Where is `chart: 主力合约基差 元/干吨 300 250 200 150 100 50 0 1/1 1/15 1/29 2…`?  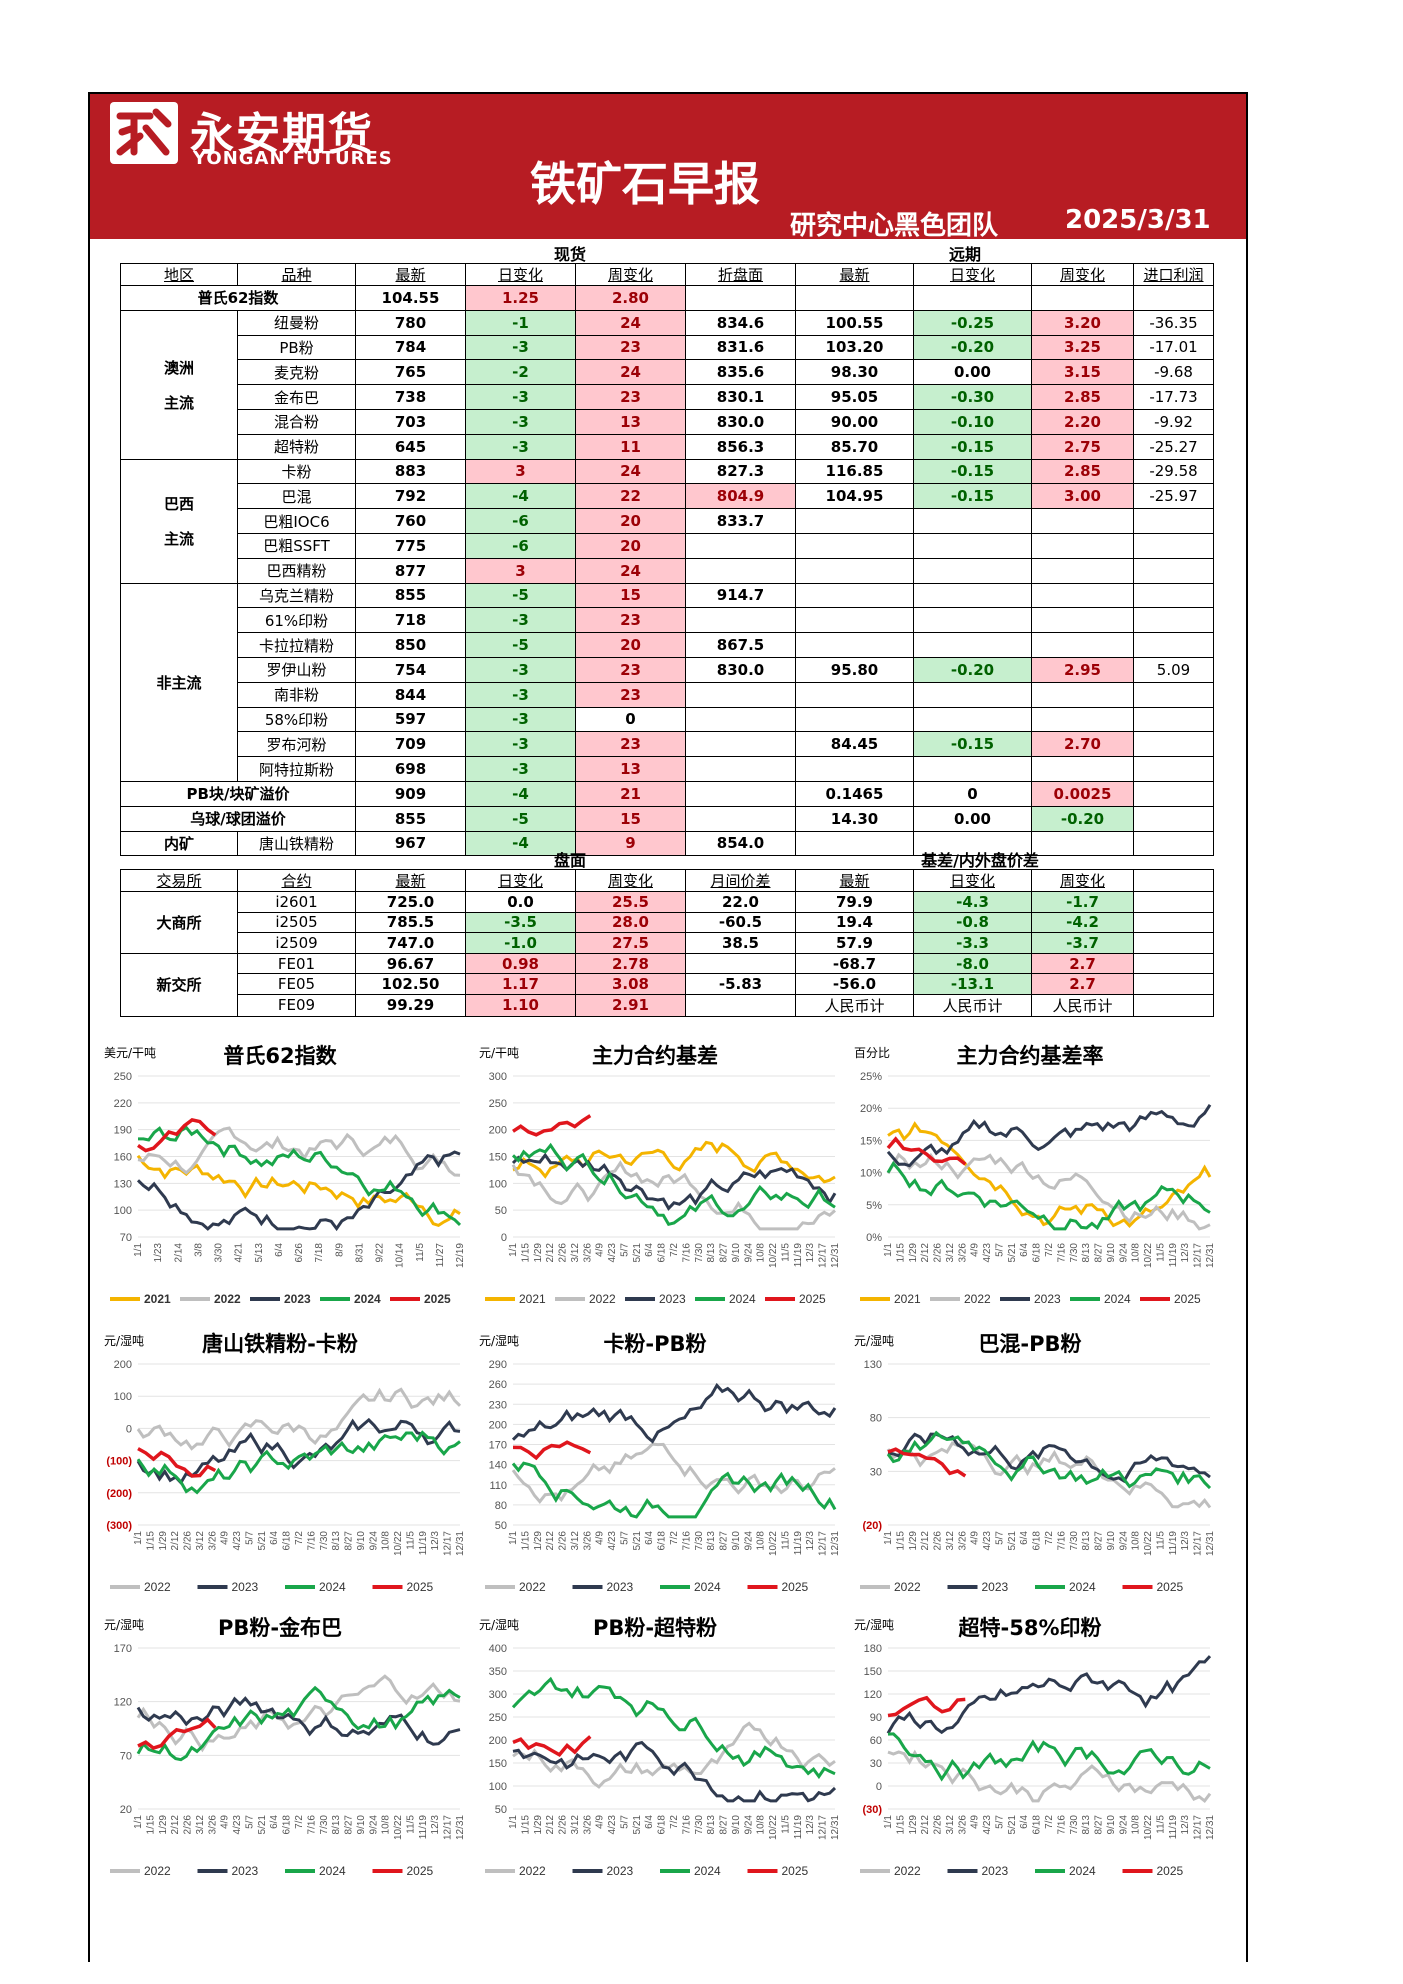 chart: 主力合约基差 元/干吨 300 250 200 150 100 50 0 1/1 1/15 1/29 2… is located at coordinates (660, 1177).